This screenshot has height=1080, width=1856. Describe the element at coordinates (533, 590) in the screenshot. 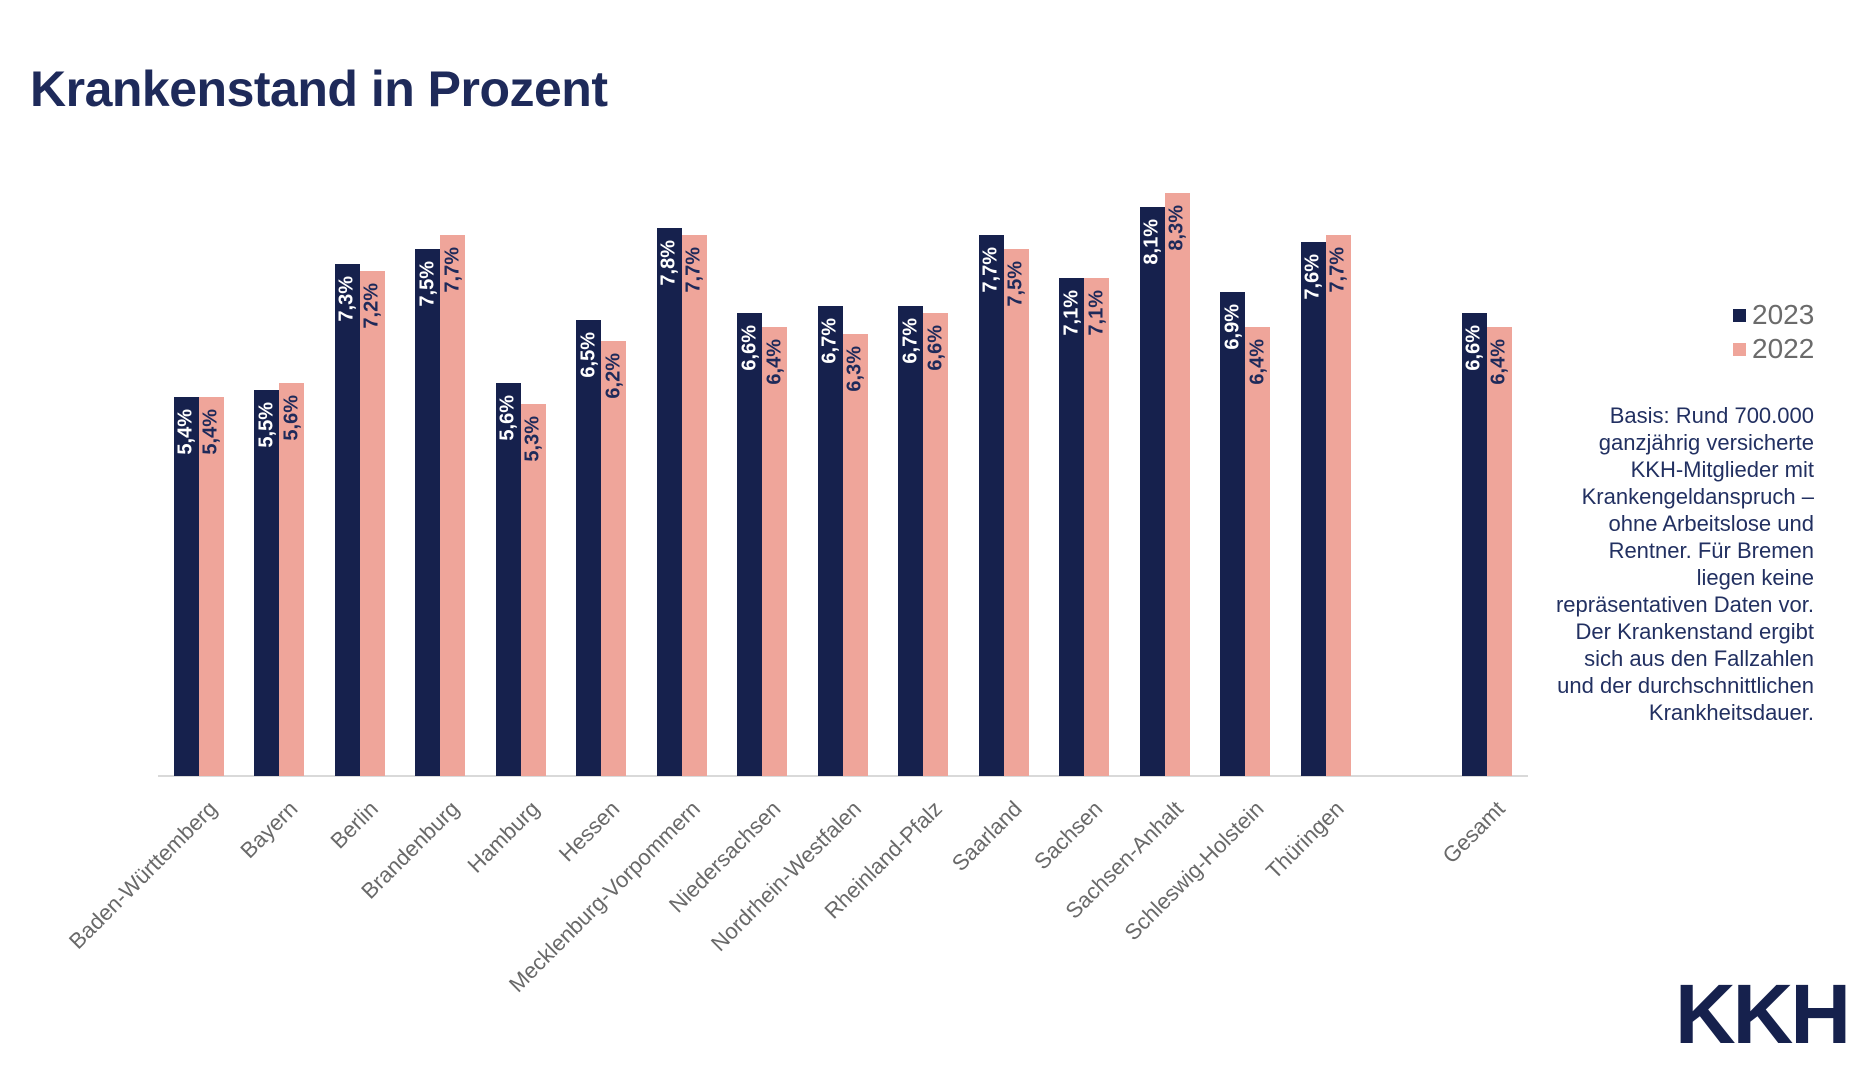

I see `bar-2022-Hamburg: 5,3%` at that location.